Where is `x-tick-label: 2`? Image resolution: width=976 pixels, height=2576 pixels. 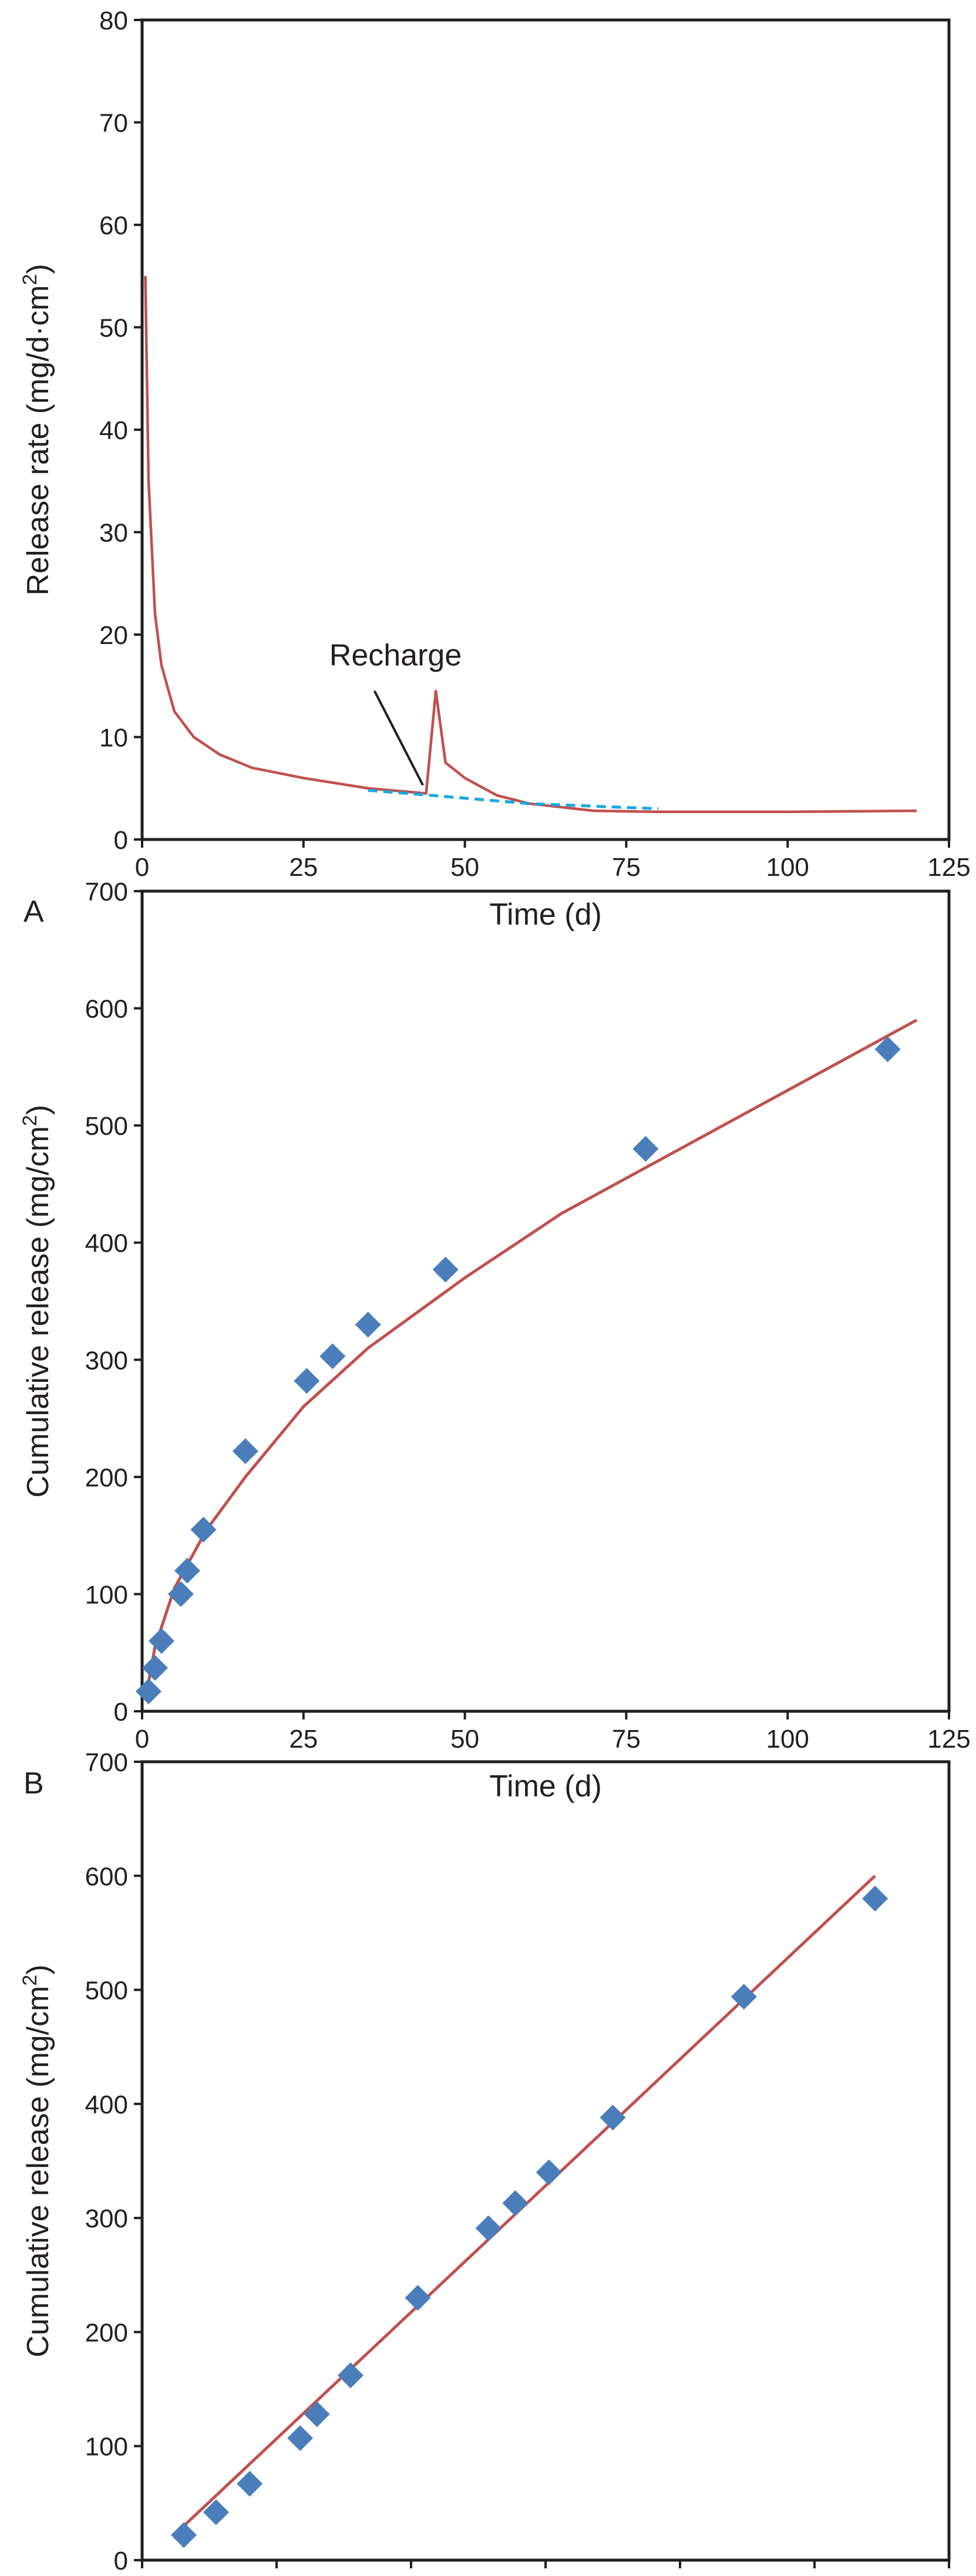
x-tick-label: 2 is located at coordinates (277, 2575).